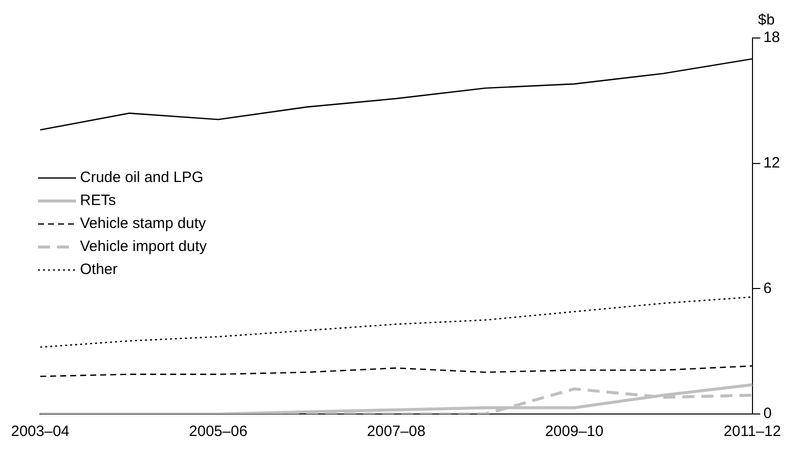 The image size is (795, 452). What do you see at coordinates (766, 20) in the screenshot?
I see `y-axis-title: $b` at bounding box center [766, 20].